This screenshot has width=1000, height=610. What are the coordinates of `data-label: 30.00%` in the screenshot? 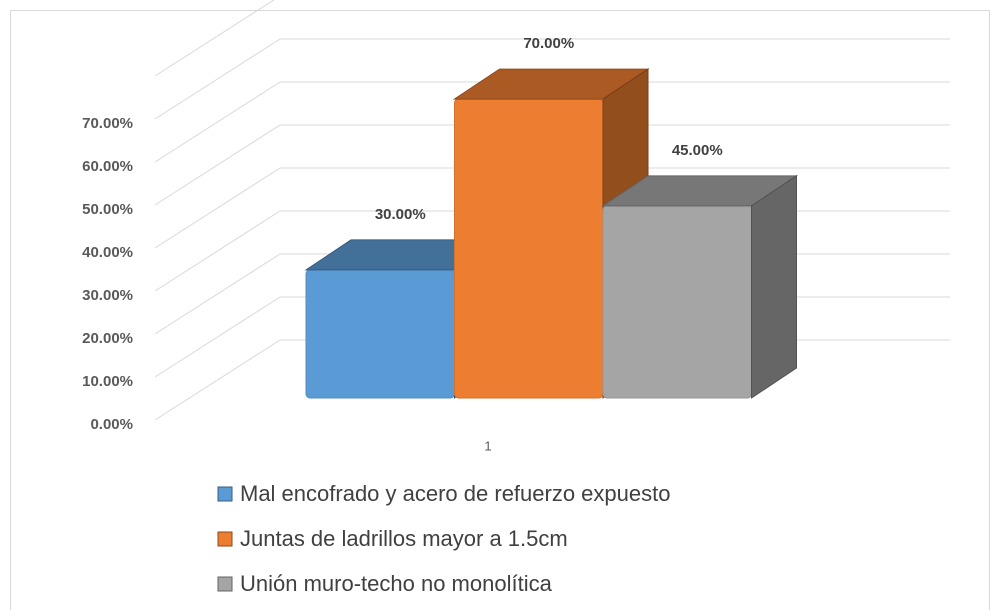 It's located at (400, 214).